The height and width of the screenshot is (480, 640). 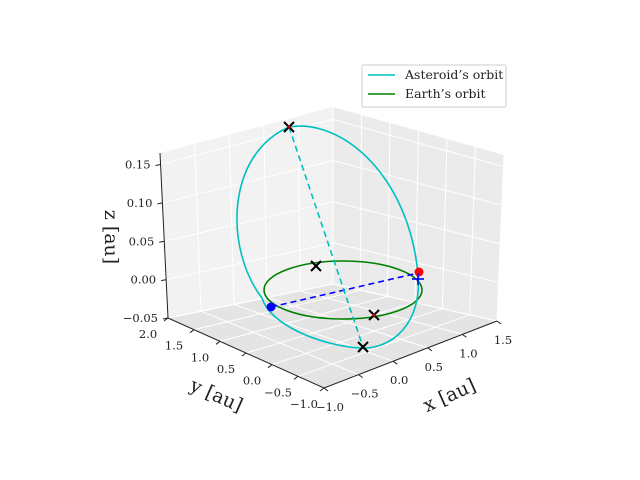 I want to click on sun-cross-marker, so click(x=316, y=266).